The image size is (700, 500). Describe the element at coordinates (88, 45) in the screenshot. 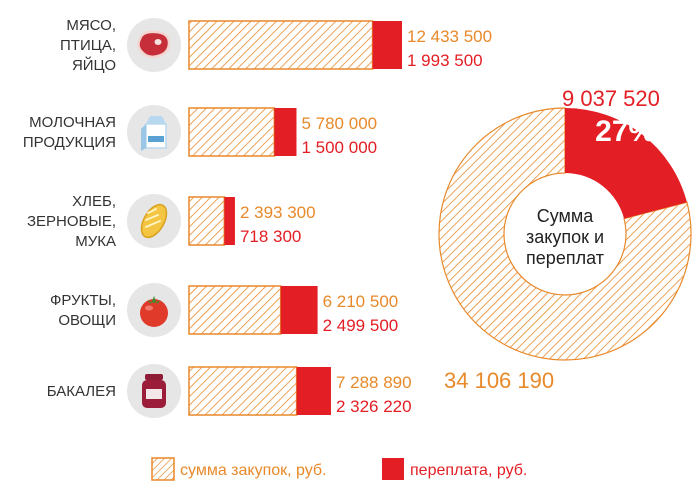

I see `category-label-0: МЯСО, ПТИЦА, ЯЙЦО` at that location.